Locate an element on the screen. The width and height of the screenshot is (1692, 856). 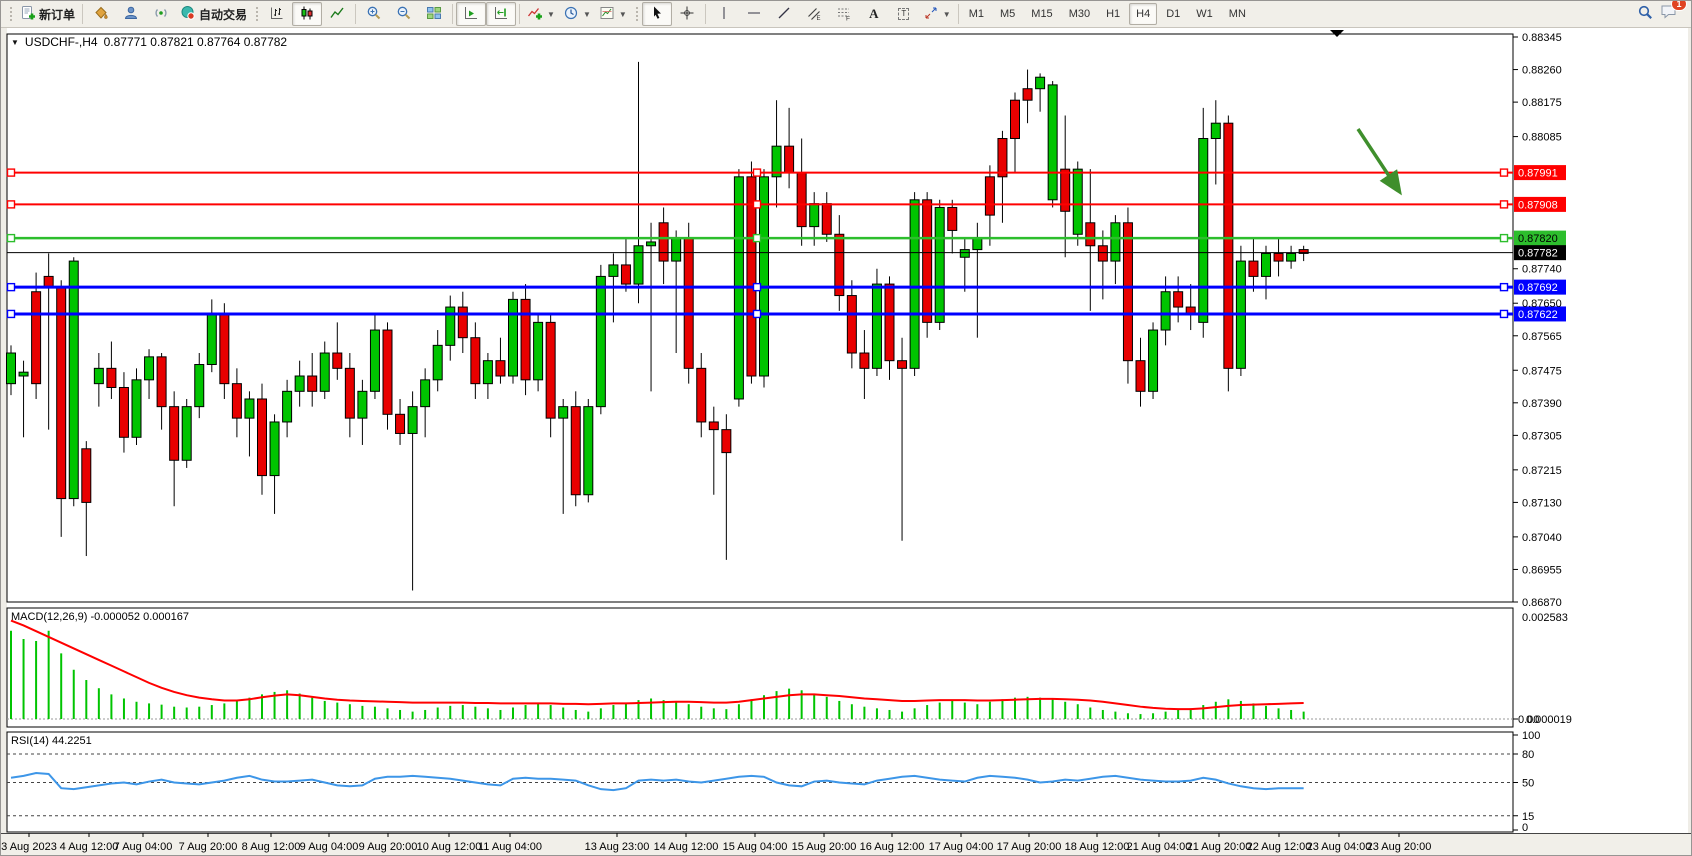
zoom-in-button is located at coordinates (374, 14).